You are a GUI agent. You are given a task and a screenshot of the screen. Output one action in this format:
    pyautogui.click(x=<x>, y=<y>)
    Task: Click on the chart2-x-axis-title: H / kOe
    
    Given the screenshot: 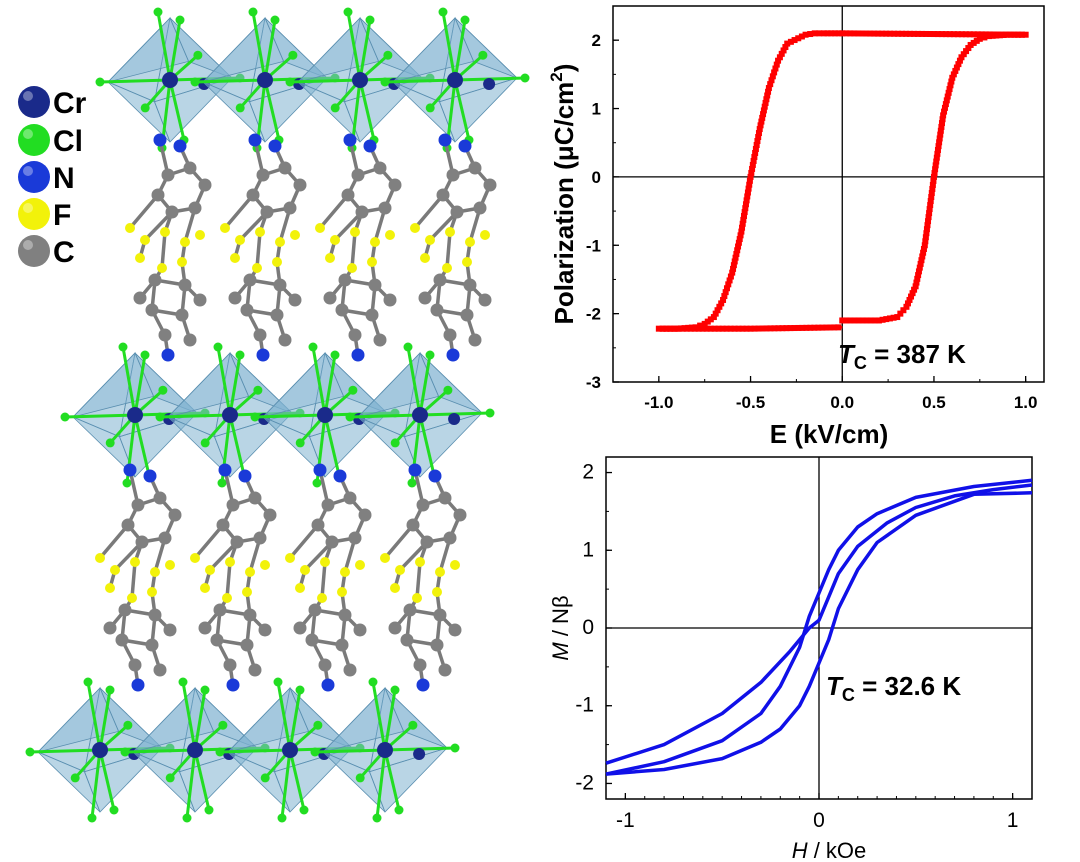 What is the action you would take?
    pyautogui.click(x=829, y=850)
    